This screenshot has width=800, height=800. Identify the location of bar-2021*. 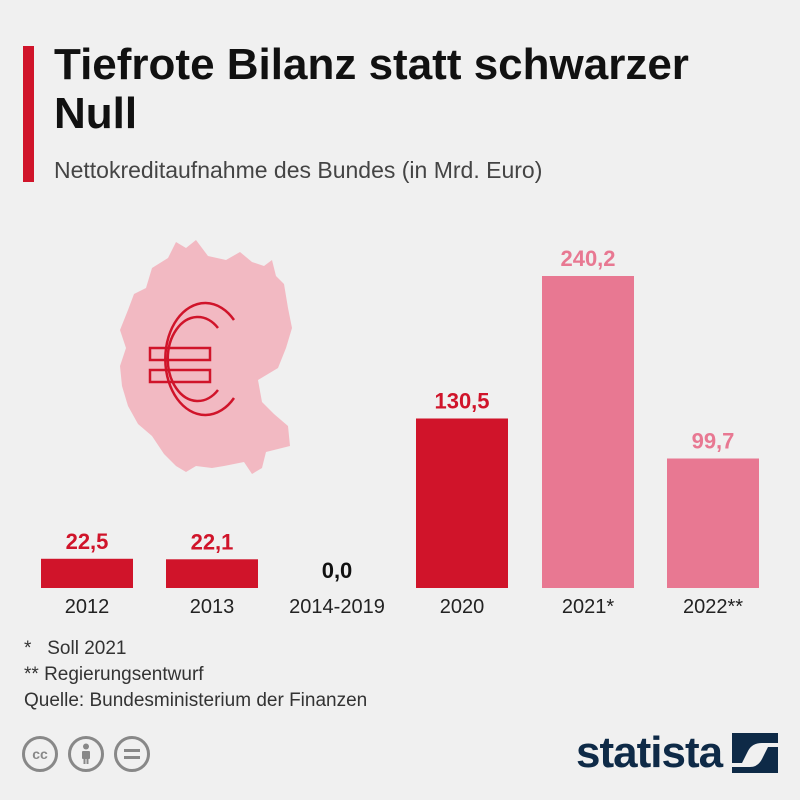
(588, 432).